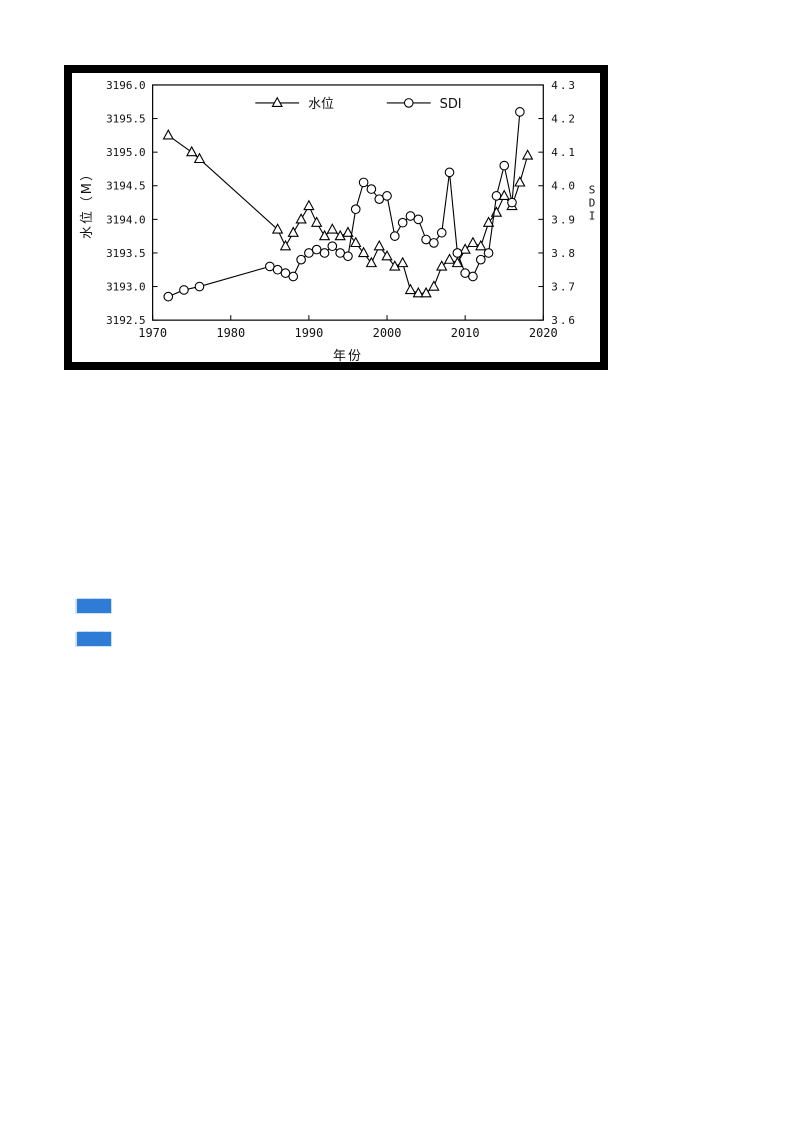 This screenshot has width=800, height=1132. Describe the element at coordinates (564, 287) in the screenshot. I see `y-right-tick-label: 3.7` at that location.